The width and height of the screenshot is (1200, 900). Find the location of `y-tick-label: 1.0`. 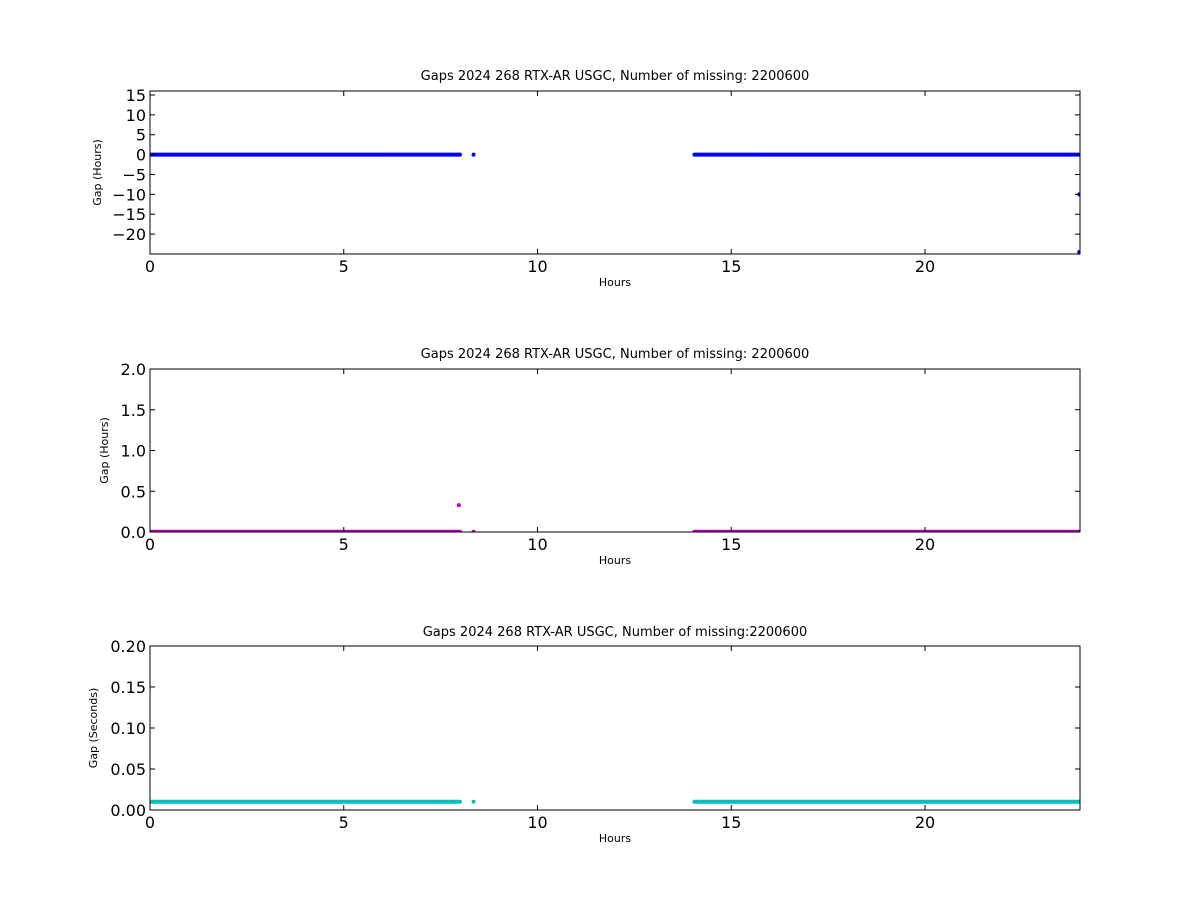

y-tick-label: 1.0 is located at coordinates (133, 451).